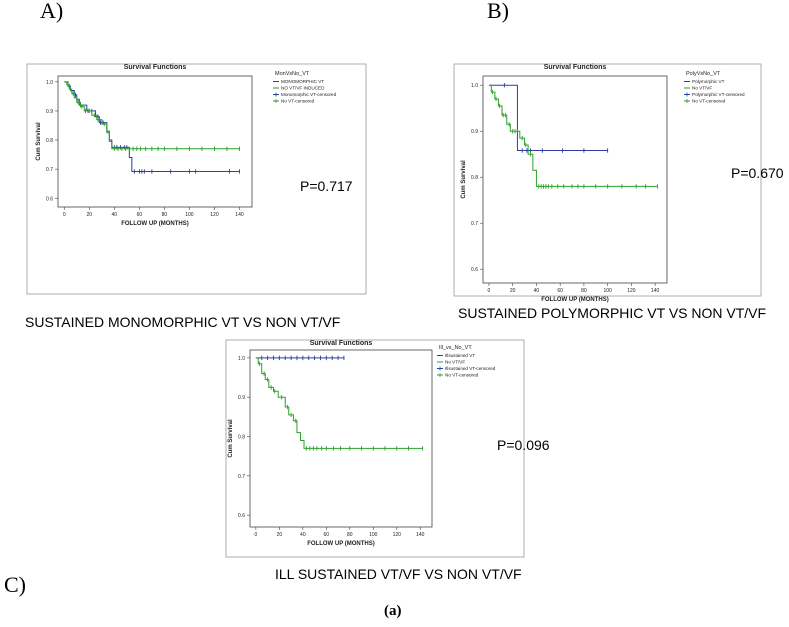 The height and width of the screenshot is (627, 789). What do you see at coordinates (303, 88) in the screenshot?
I see `legend-entry: NO VT/VF INDUCED` at bounding box center [303, 88].